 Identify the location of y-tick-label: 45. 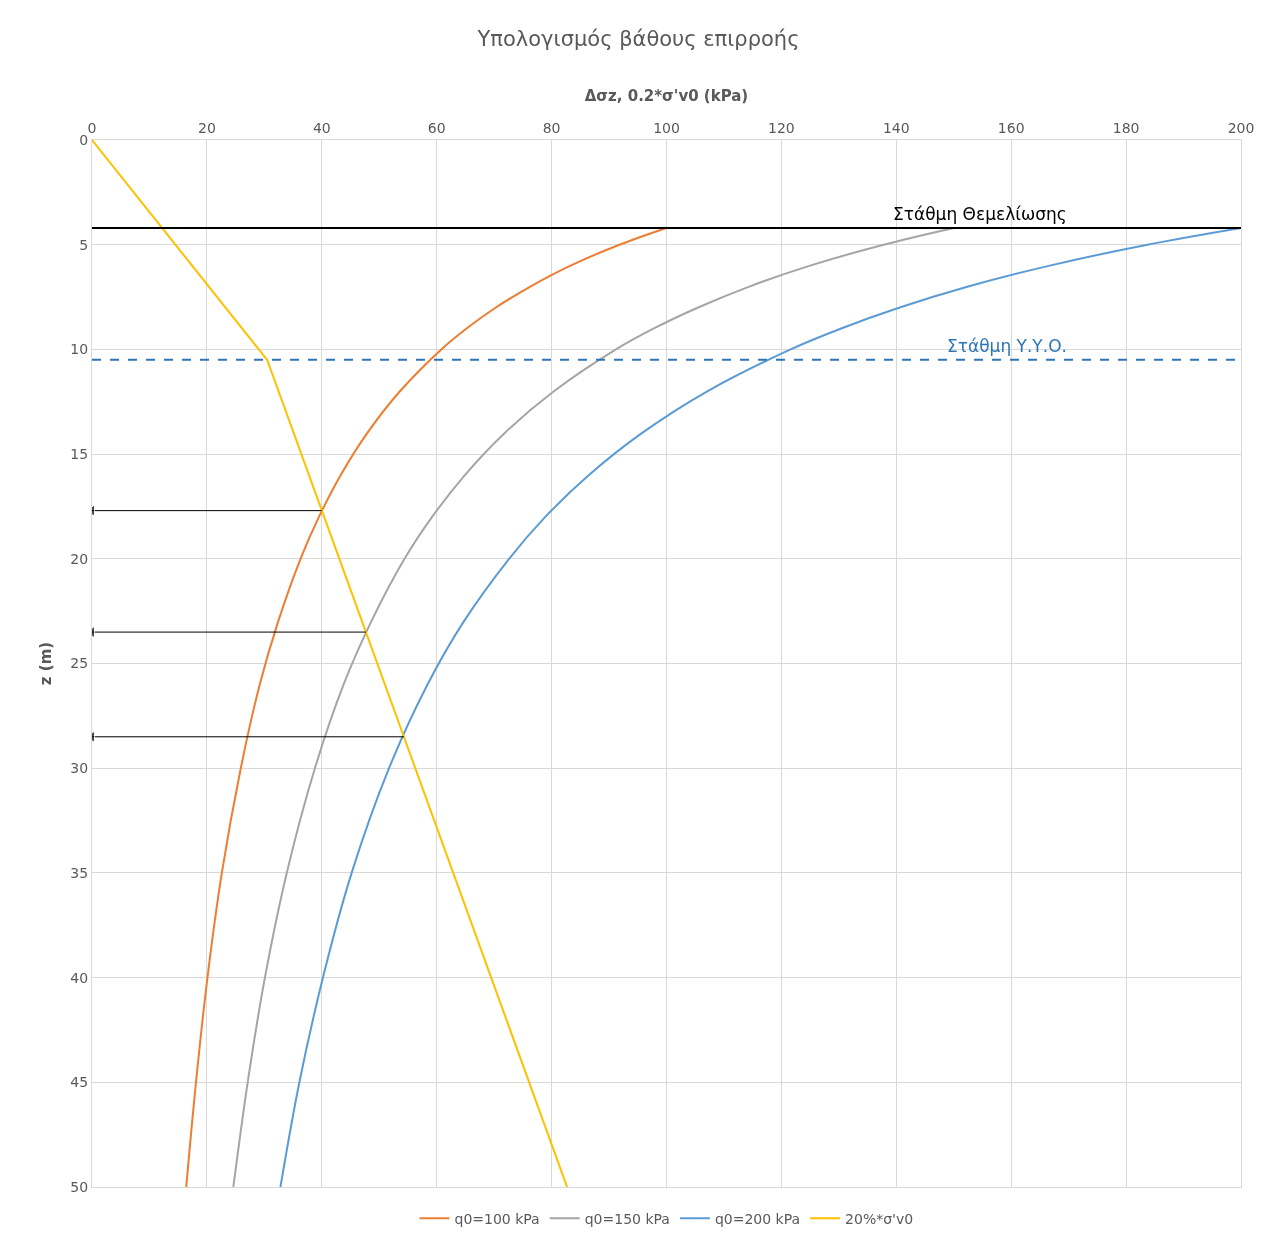
(79, 1082).